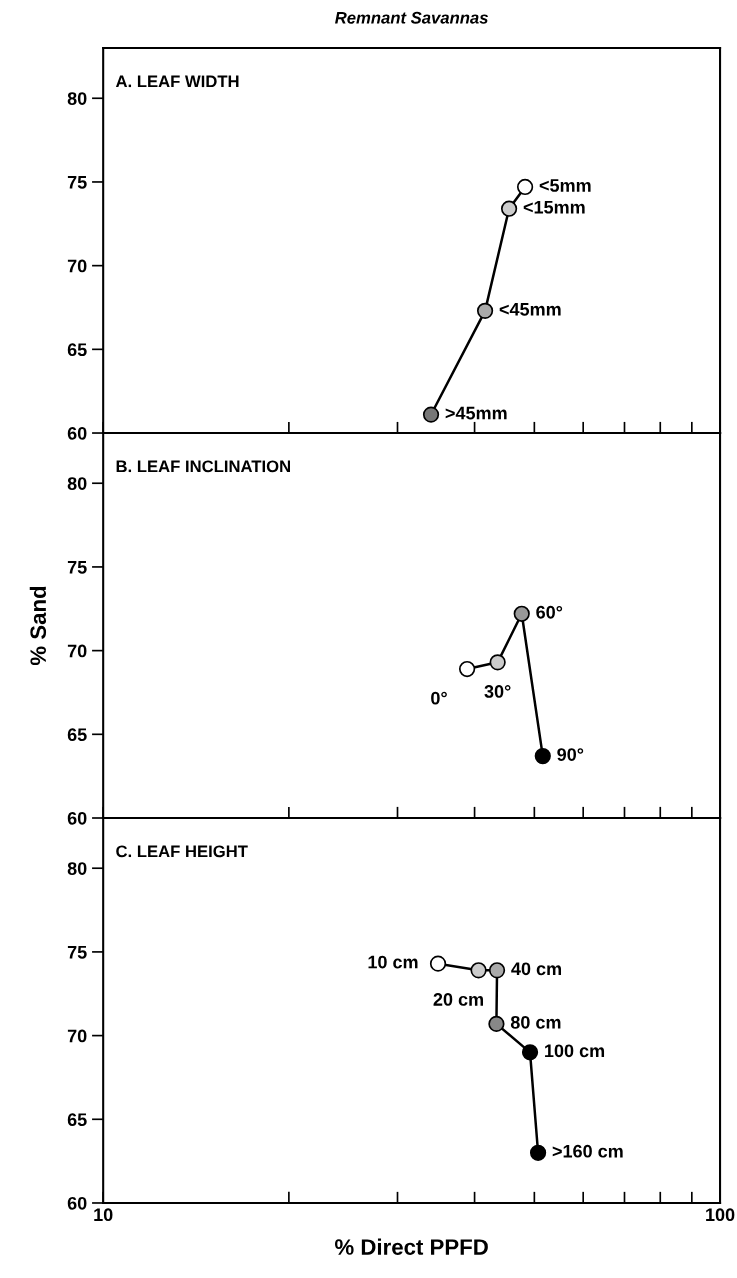 The image size is (737, 1278). Describe the element at coordinates (570, 754) in the screenshot. I see `annotation: 90°` at that location.